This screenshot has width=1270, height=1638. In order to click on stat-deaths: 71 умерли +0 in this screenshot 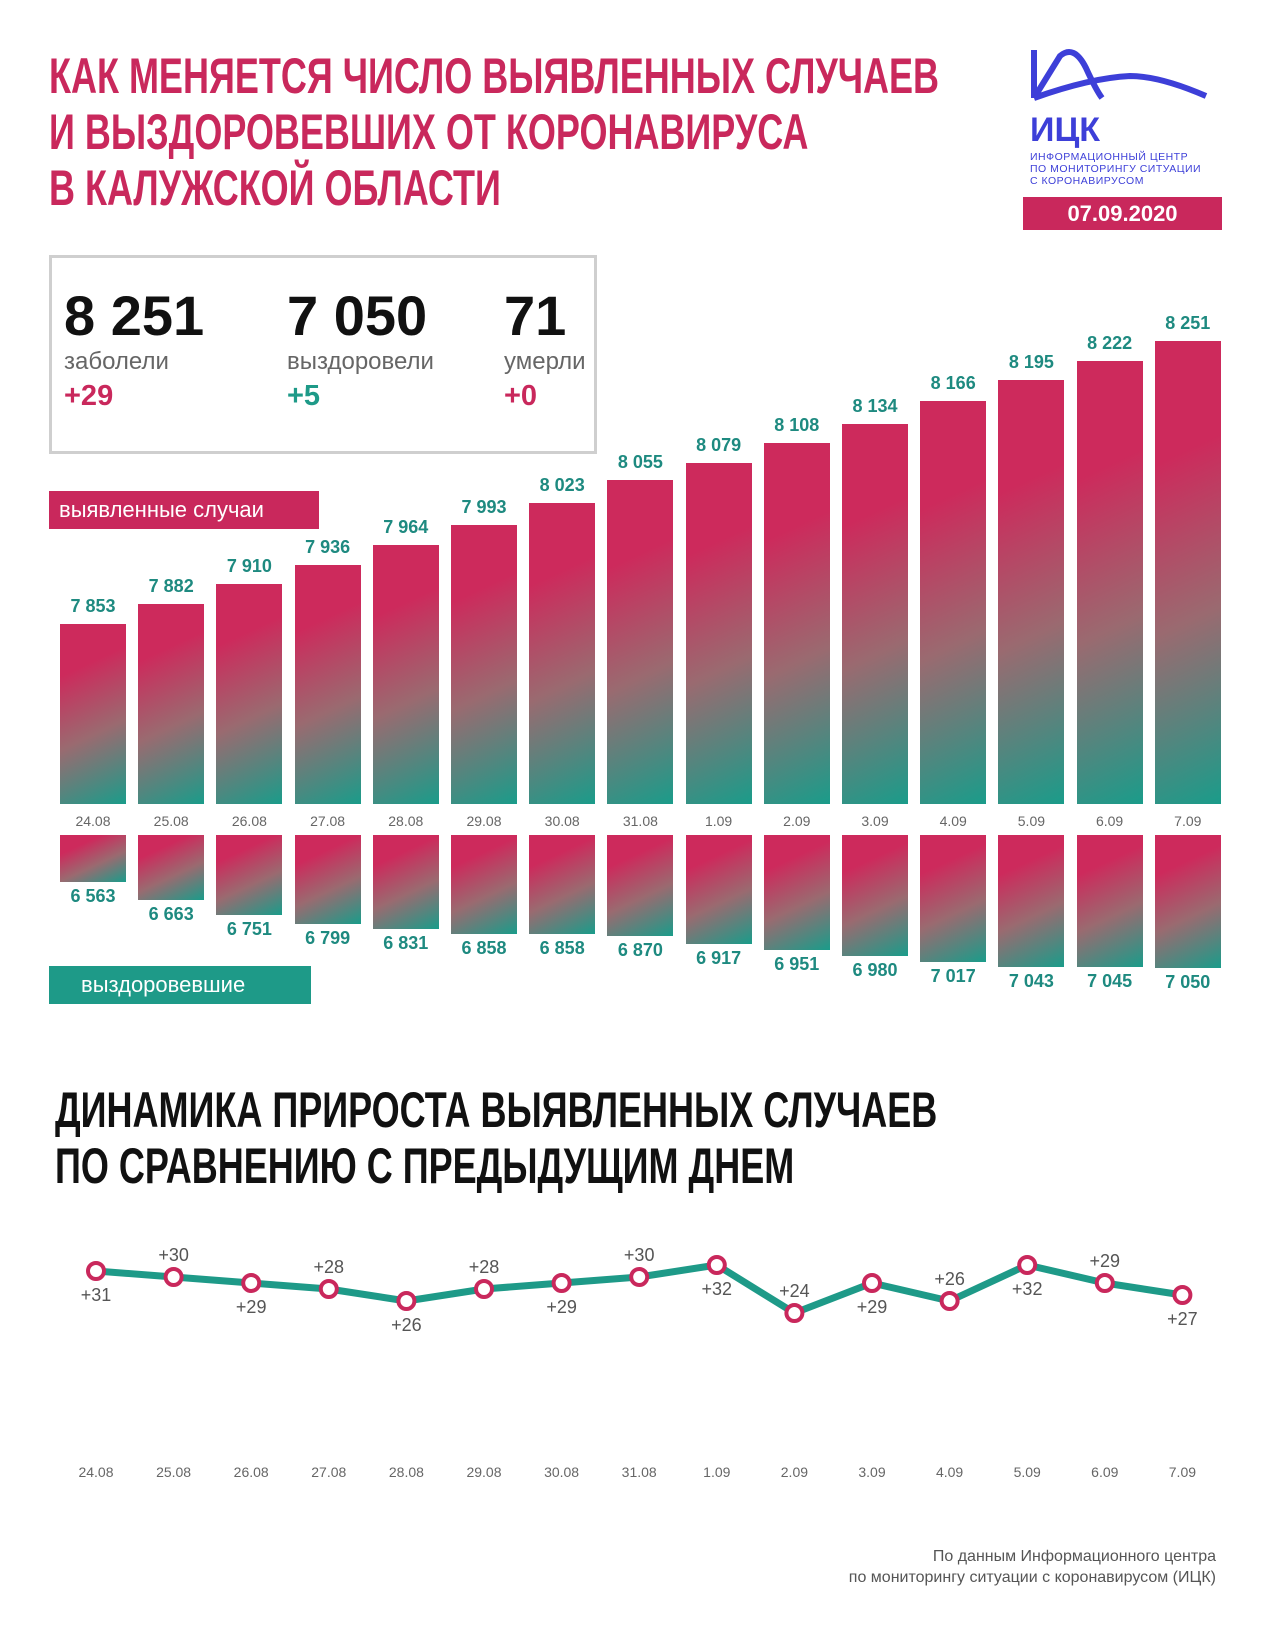, I will do `click(545, 349)`.